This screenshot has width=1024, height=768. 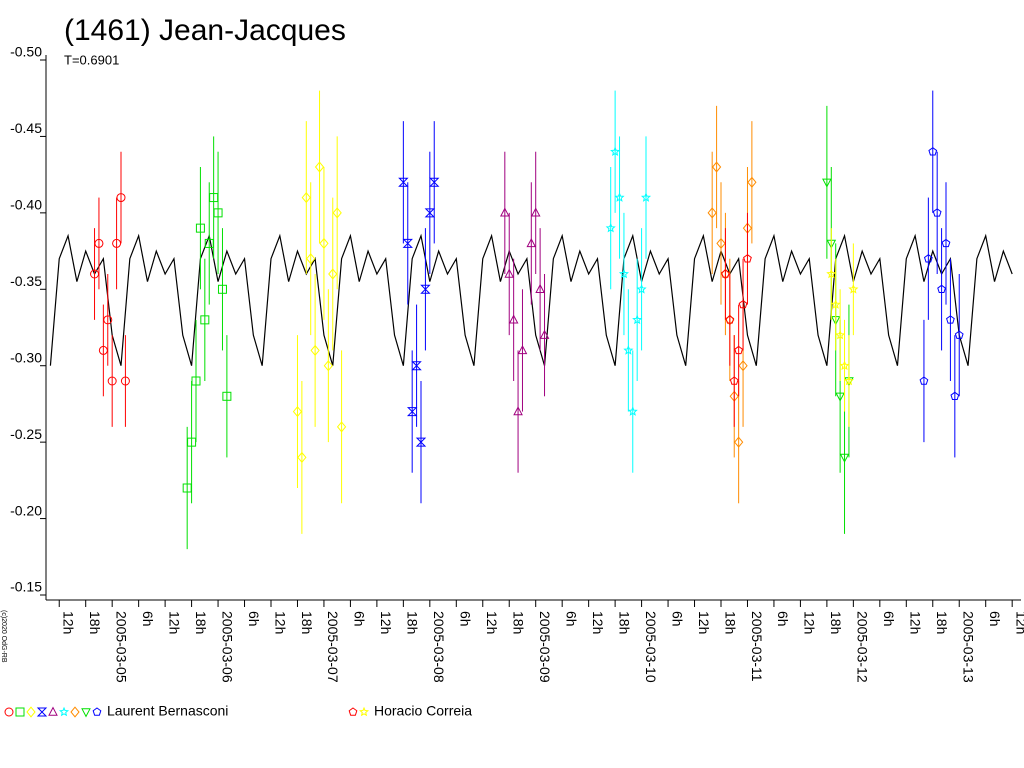 I want to click on chart-title: (1461) Jean-Jacques, so click(x=205, y=30).